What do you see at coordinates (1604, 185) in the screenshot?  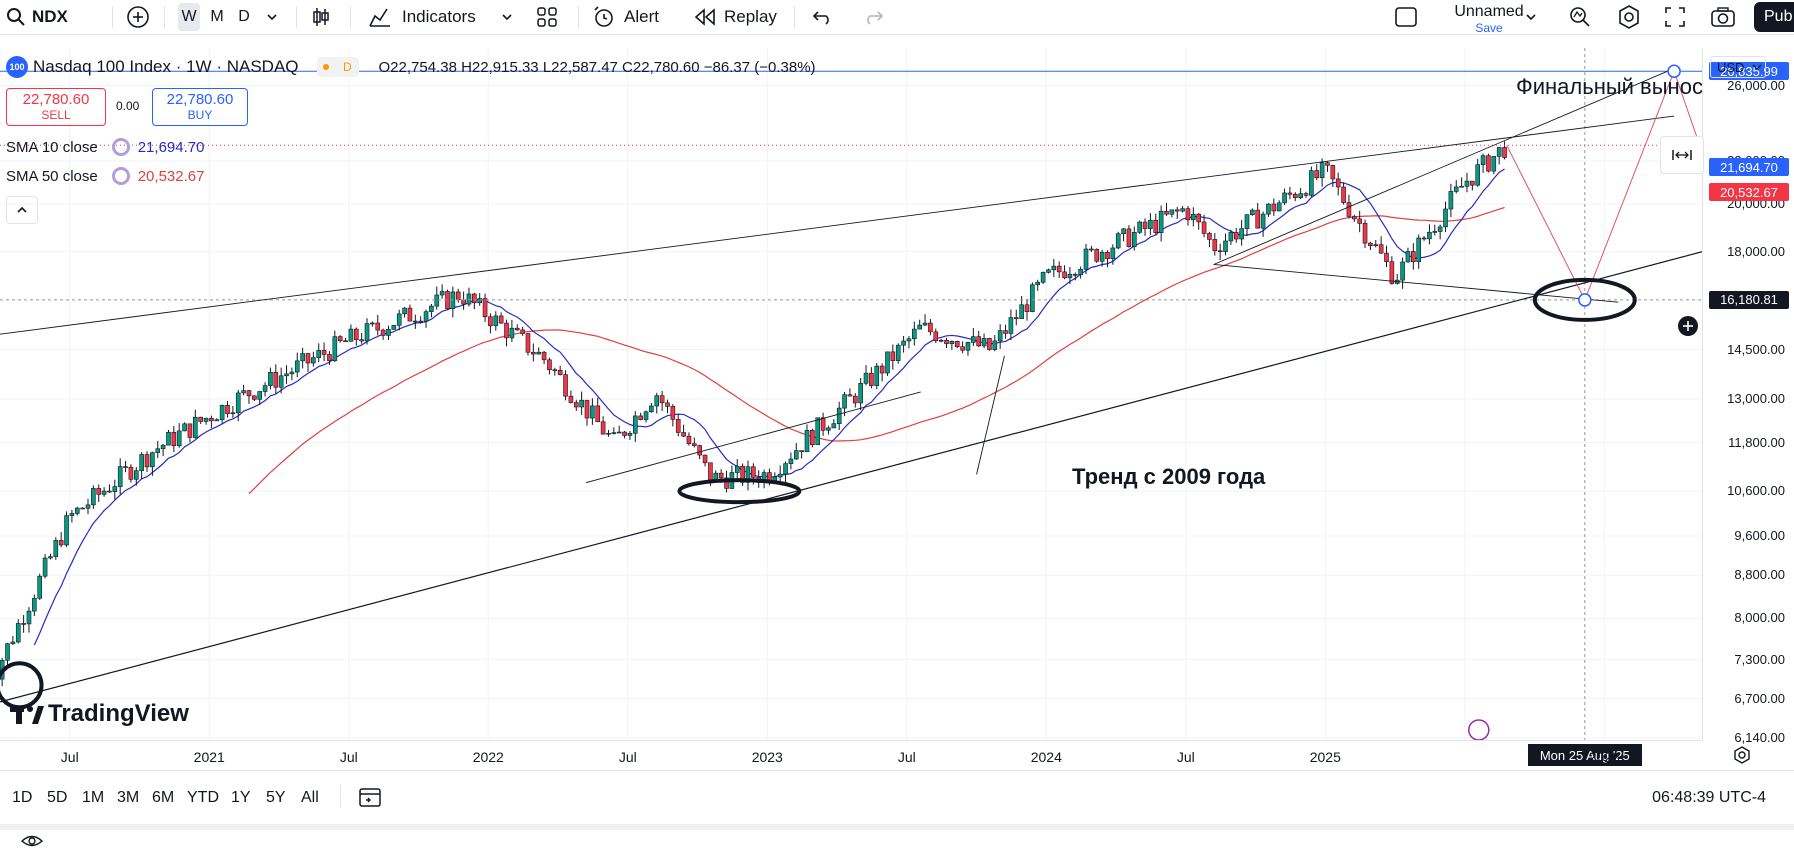 I see `projection-path` at bounding box center [1604, 185].